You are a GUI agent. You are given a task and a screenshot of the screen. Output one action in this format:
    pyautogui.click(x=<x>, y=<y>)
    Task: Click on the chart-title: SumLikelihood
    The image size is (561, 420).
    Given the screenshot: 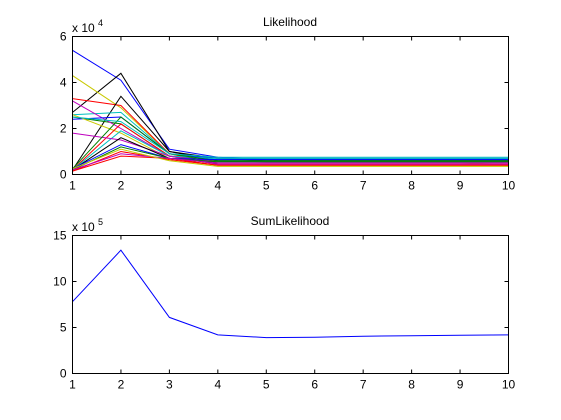 What is the action you would take?
    pyautogui.click(x=290, y=221)
    